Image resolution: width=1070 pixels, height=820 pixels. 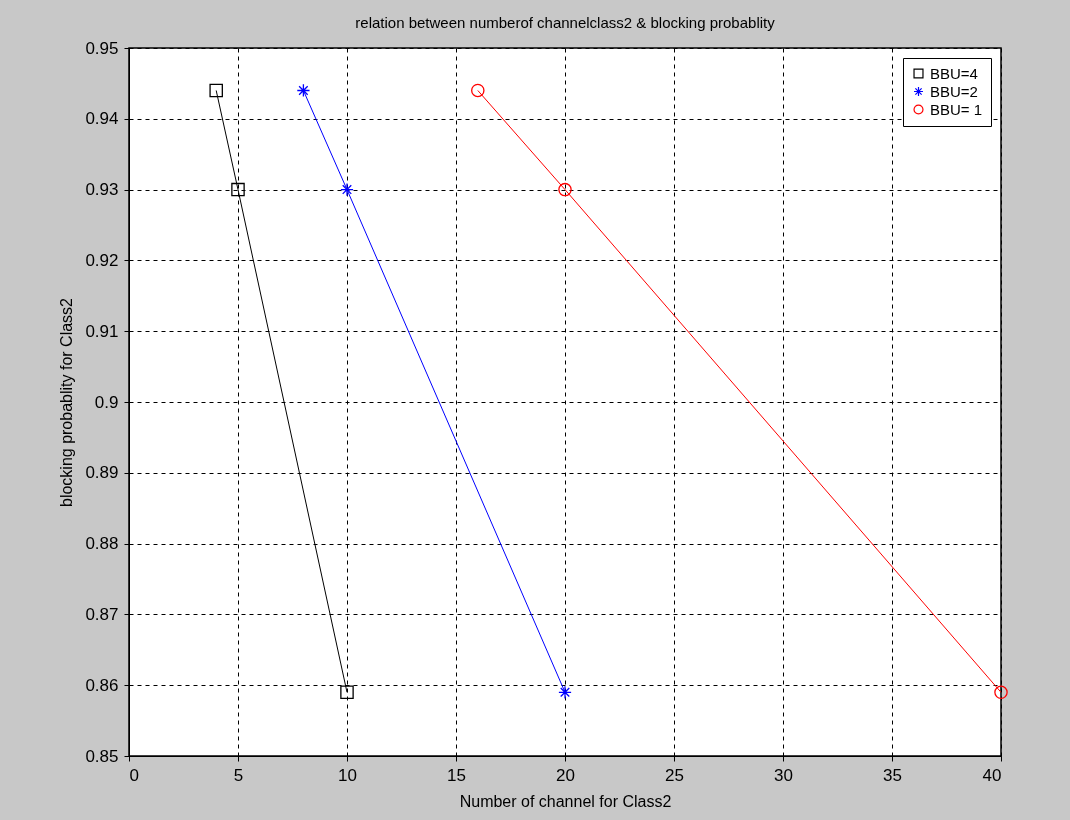 What do you see at coordinates (456, 775) in the screenshot?
I see `x-tick-label: 15` at bounding box center [456, 775].